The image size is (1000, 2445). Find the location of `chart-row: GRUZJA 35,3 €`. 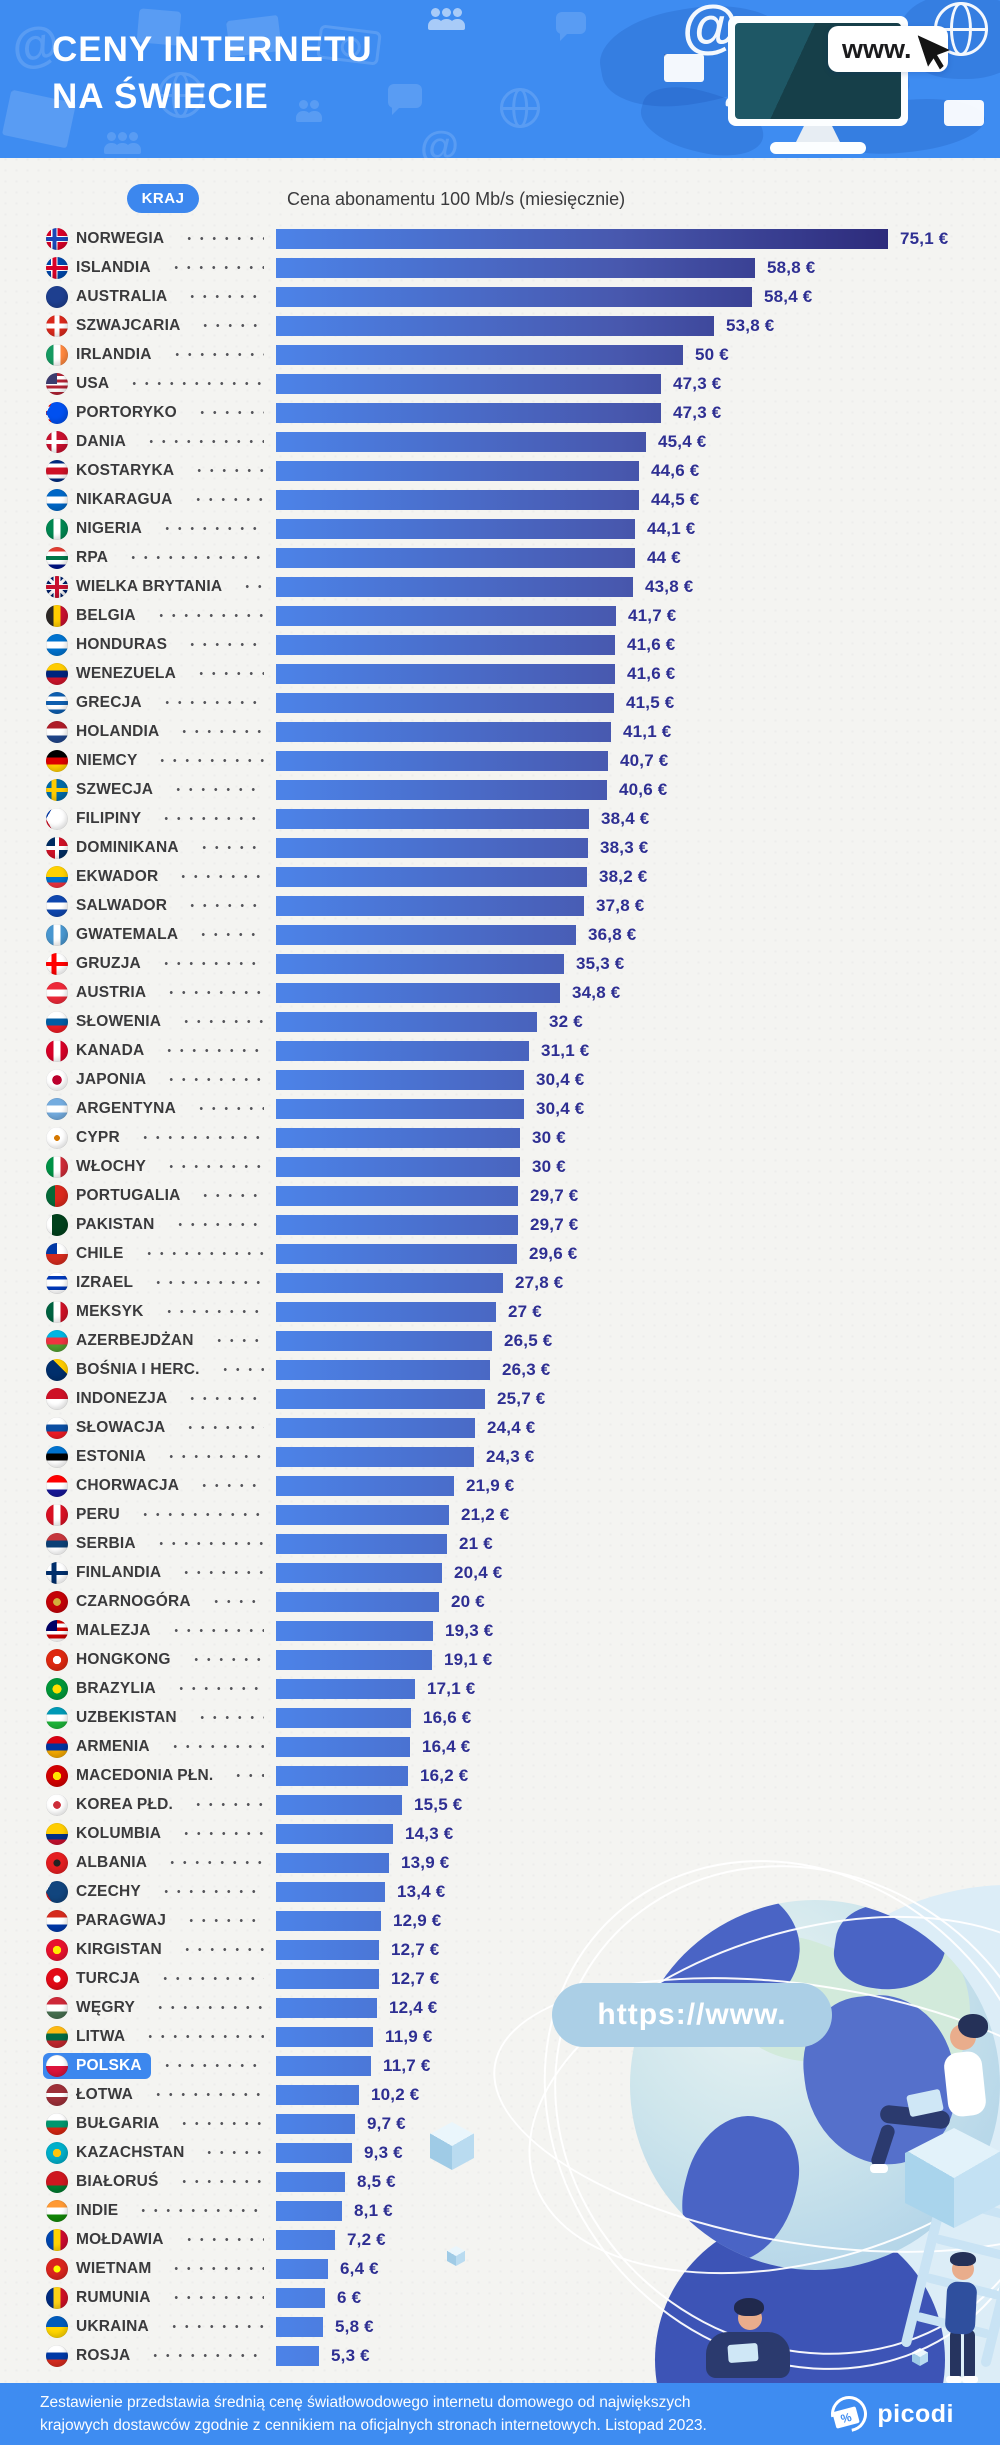

chart-row: GRUZJA 35,3 € is located at coordinates (500, 963).